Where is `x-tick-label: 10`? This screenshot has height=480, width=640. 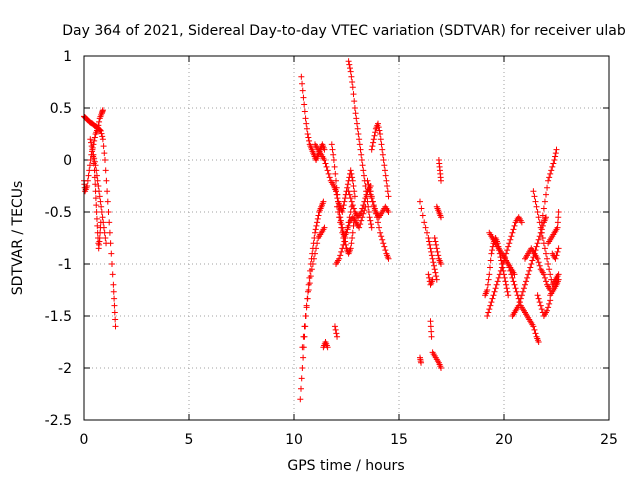
x-tick-label: 10 is located at coordinates (294, 440).